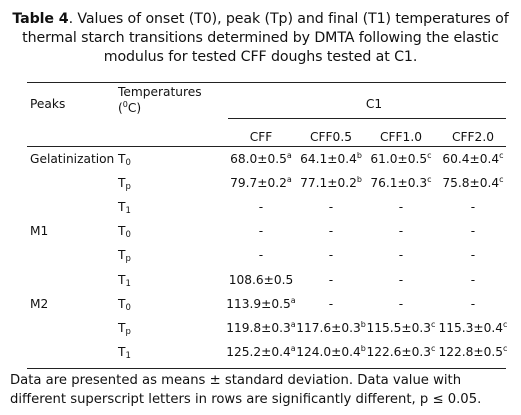 Image resolution: width=521 pixels, height=415 pixels. I want to click on col-header-cff05: CFF0.5, so click(331, 137).